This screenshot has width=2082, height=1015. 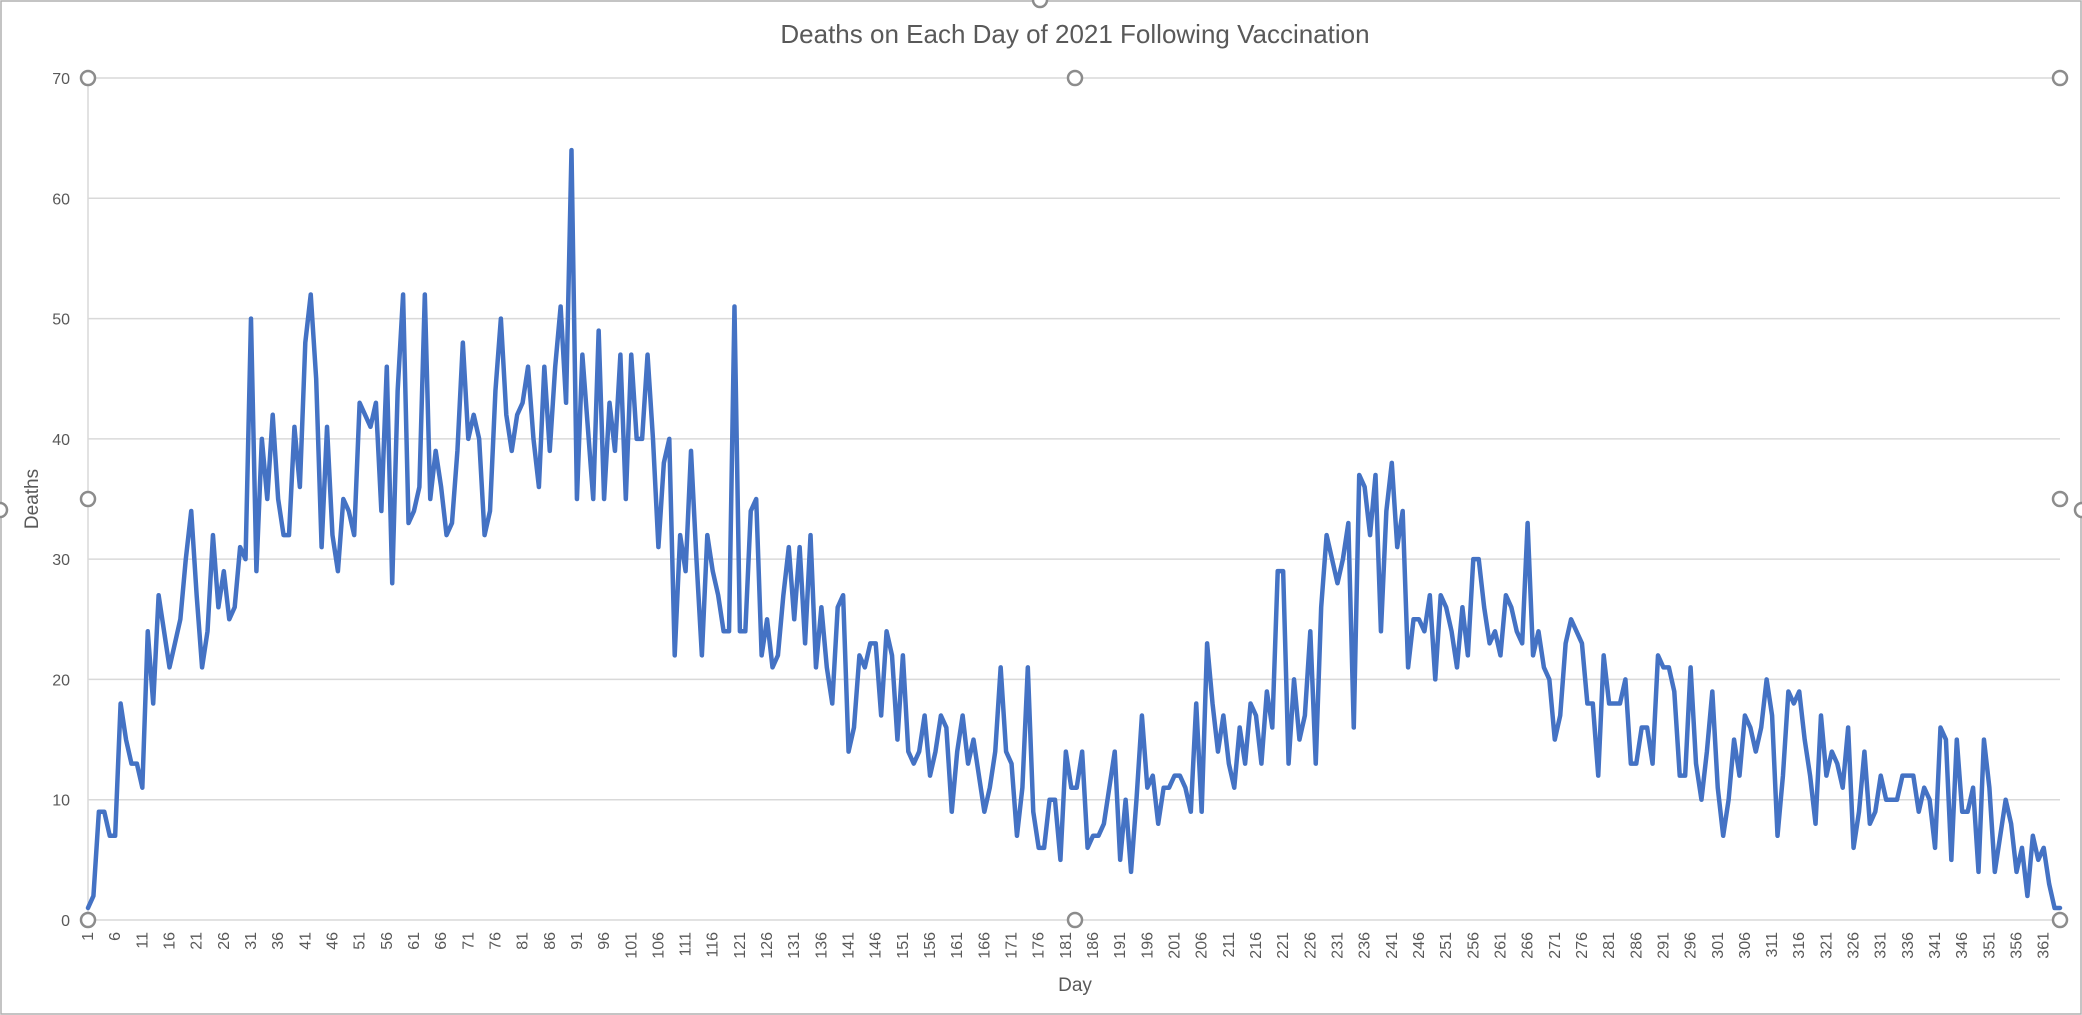 What do you see at coordinates (61, 199) in the screenshot?
I see `y-tick-label: 60` at bounding box center [61, 199].